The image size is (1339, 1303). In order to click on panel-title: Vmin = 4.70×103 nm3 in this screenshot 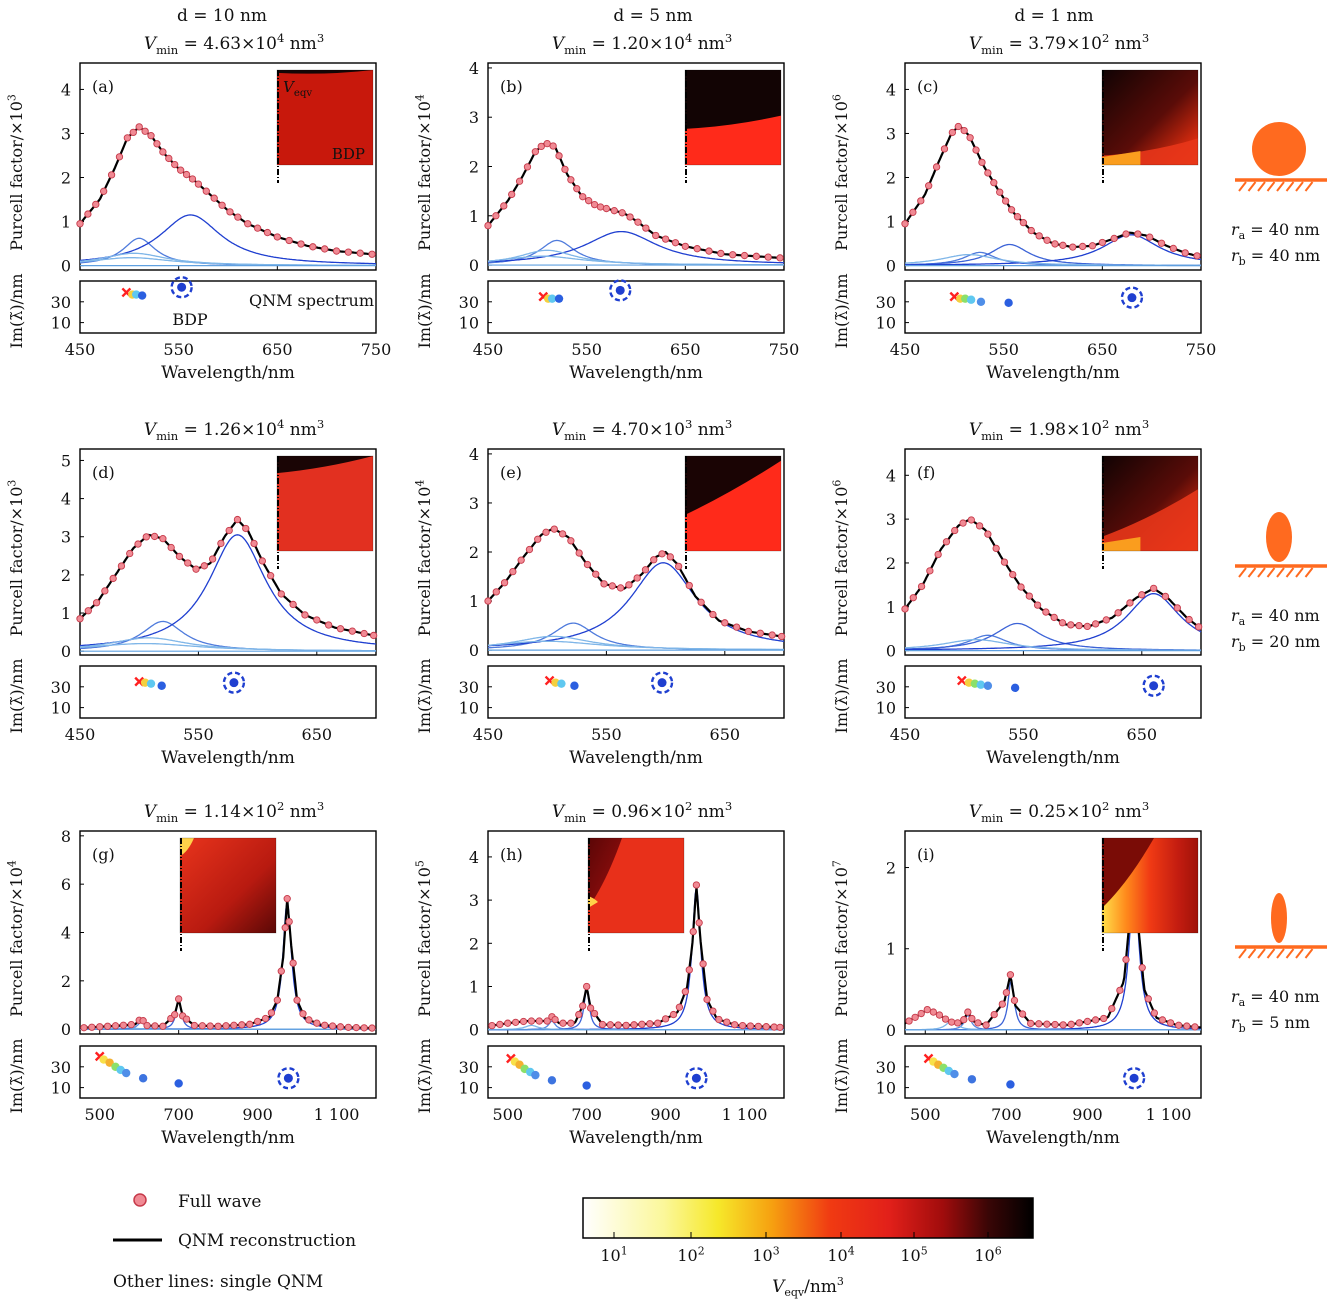, I will do `click(642, 430)`.